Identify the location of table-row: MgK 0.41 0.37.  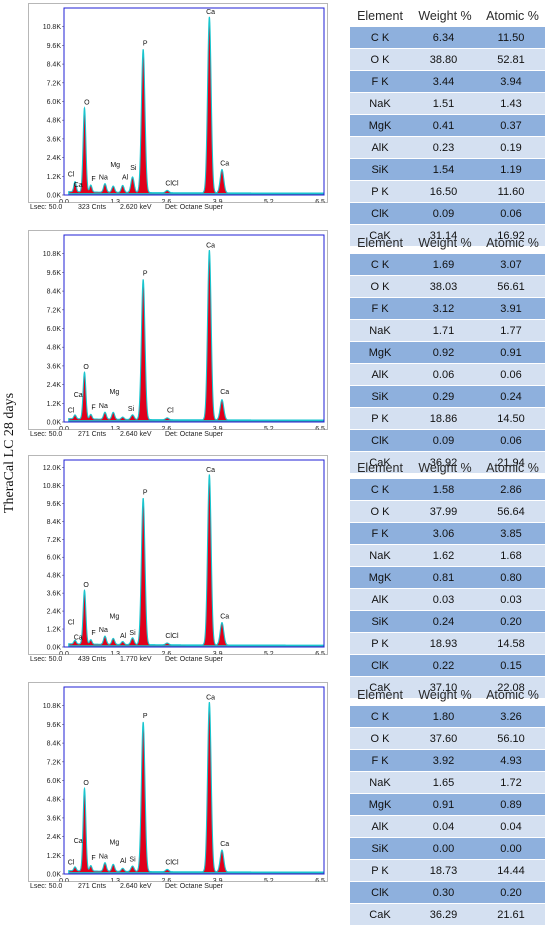
(447, 126).